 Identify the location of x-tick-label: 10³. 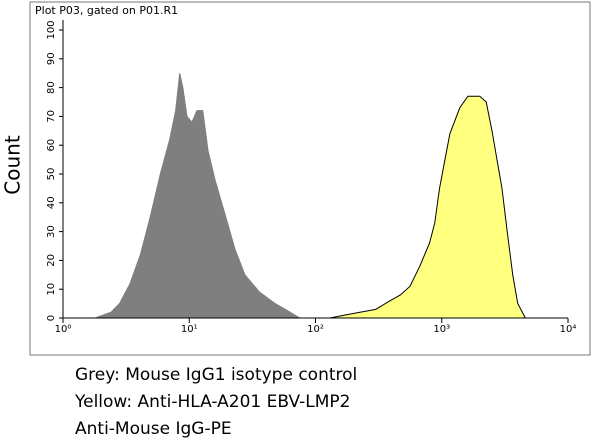
(441, 329).